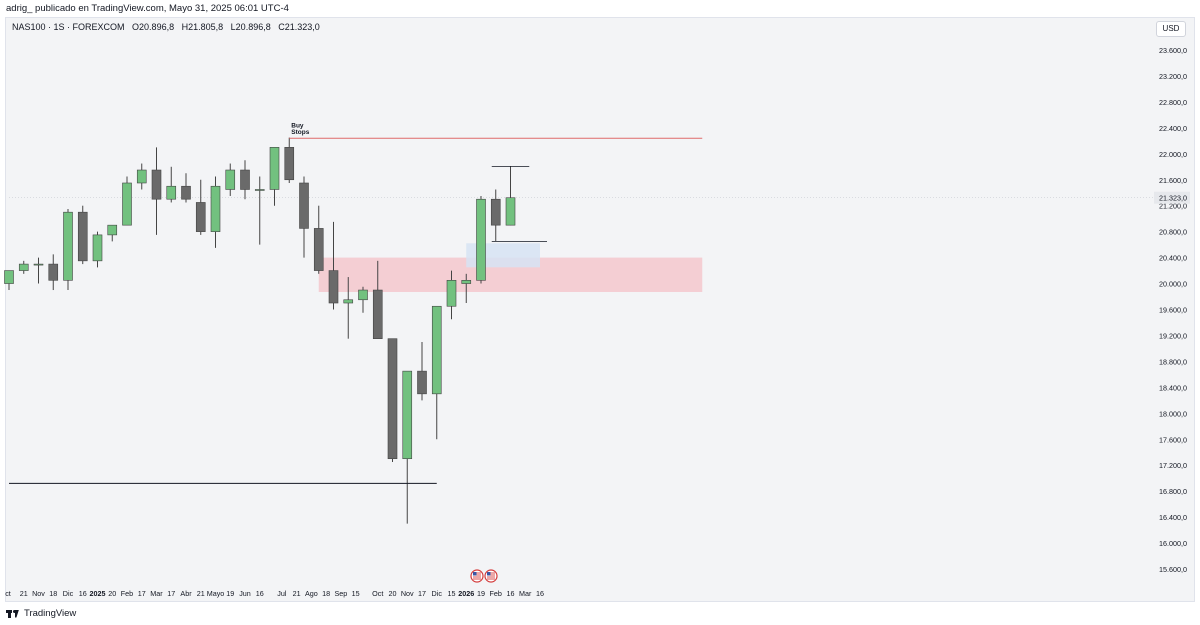 The image size is (1200, 625). What do you see at coordinates (1173, 232) in the screenshot?
I see `y-tick-label: 20.800,0` at bounding box center [1173, 232].